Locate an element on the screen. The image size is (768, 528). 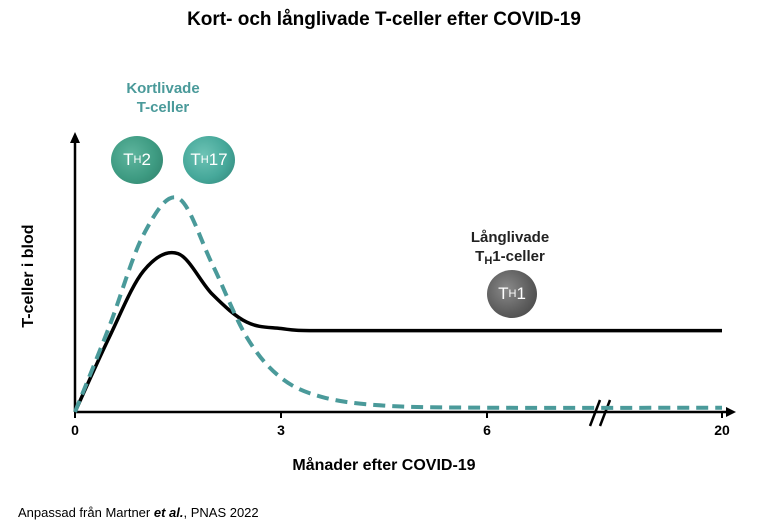
th17-cell-t: T is located at coordinates (195, 159).